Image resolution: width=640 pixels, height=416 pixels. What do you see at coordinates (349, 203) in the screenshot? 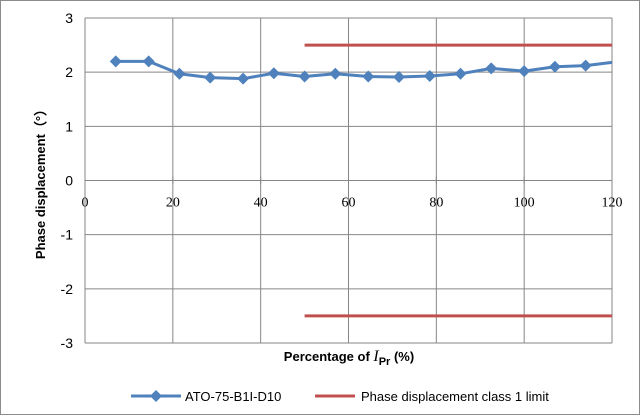
I see `x-tick-label: 60` at bounding box center [349, 203].